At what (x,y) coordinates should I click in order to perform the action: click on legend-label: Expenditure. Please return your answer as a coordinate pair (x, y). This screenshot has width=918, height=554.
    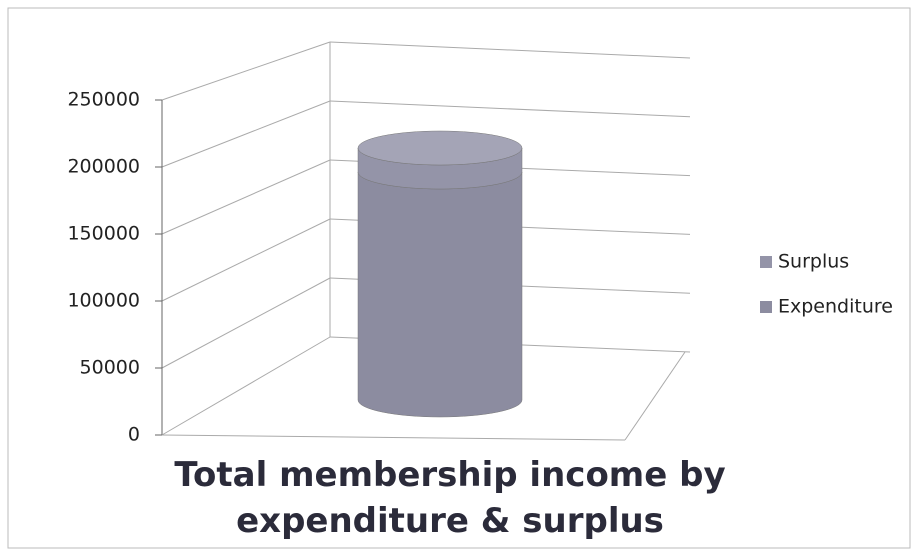
    Looking at the image, I should click on (835, 307).